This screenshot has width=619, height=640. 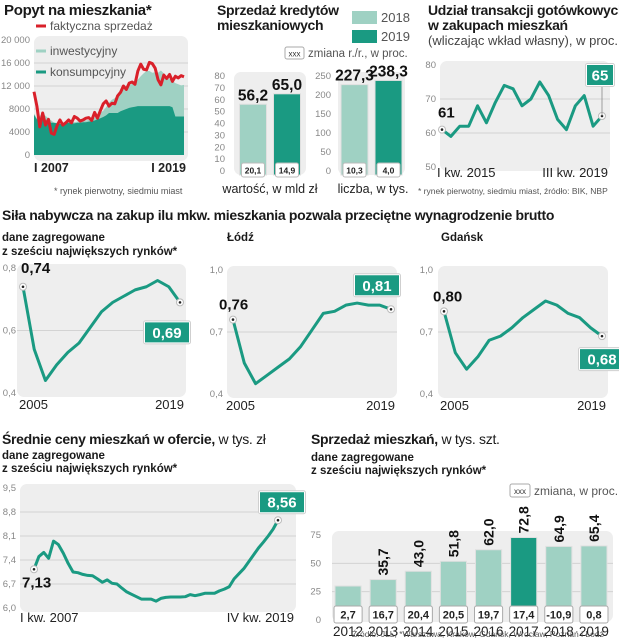 I want to click on change-label: 0,8, so click(x=593, y=616).